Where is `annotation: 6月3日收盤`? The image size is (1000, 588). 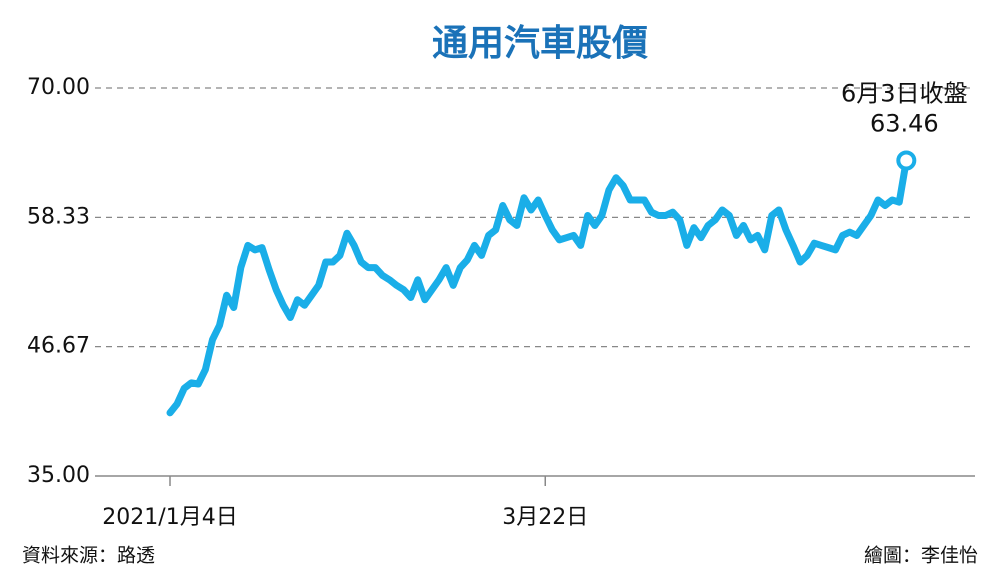 annotation: 6月3日收盤 is located at coordinates (904, 94).